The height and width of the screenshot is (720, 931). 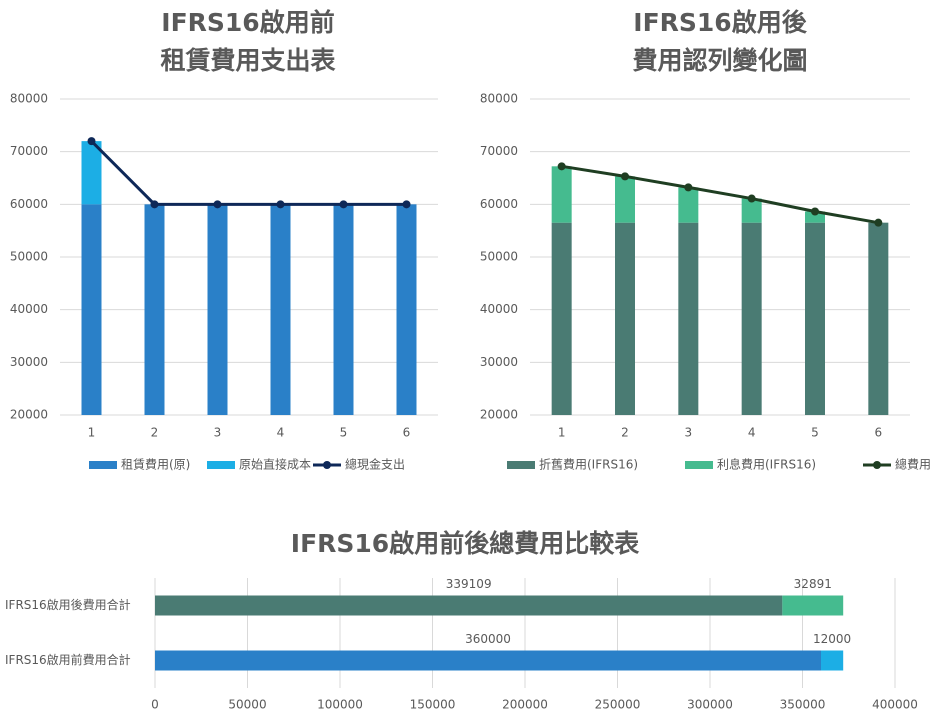 I want to click on legend-label: 總費用, so click(x=913, y=464).